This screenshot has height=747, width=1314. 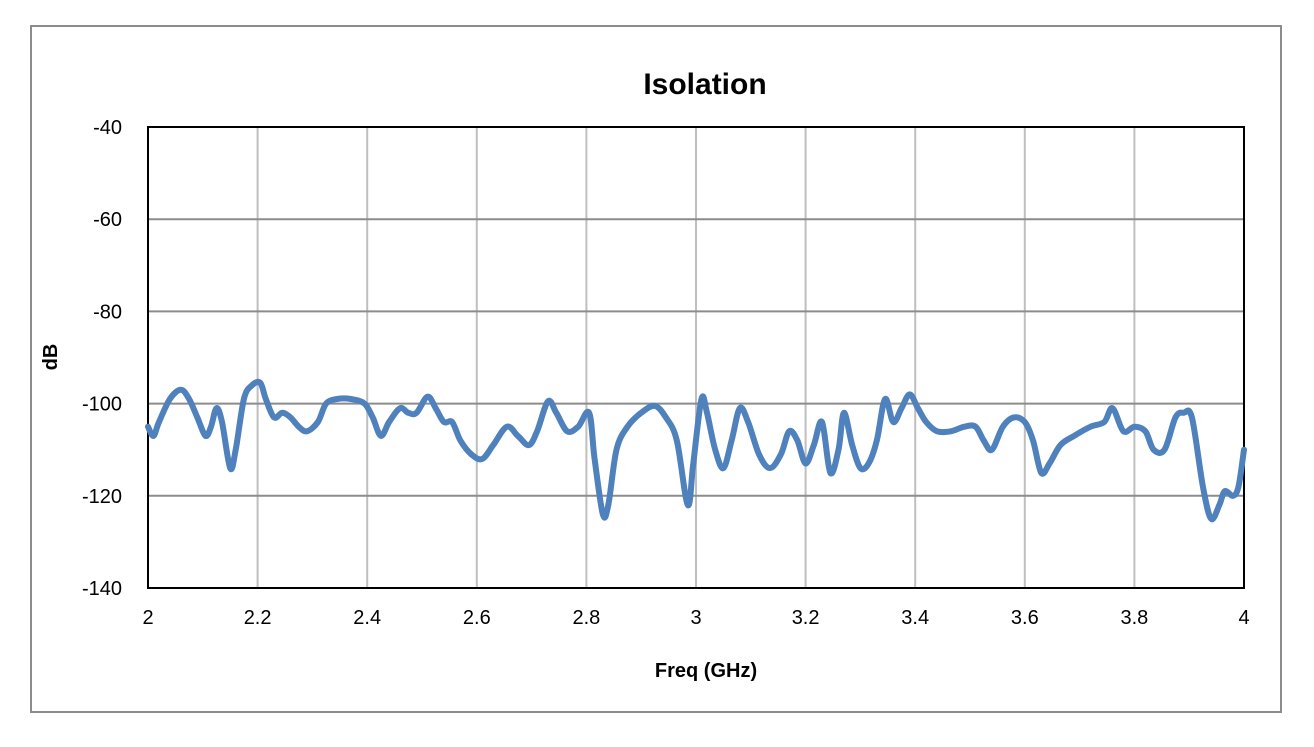 I want to click on y-tick-label: -120, so click(x=102, y=497).